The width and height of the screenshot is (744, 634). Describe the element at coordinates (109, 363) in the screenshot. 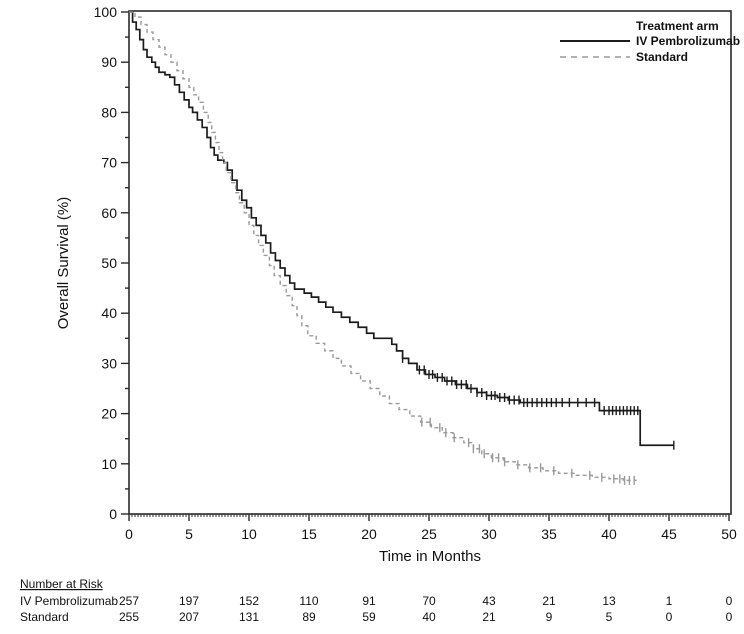

I see `y-tick-label: 30` at that location.